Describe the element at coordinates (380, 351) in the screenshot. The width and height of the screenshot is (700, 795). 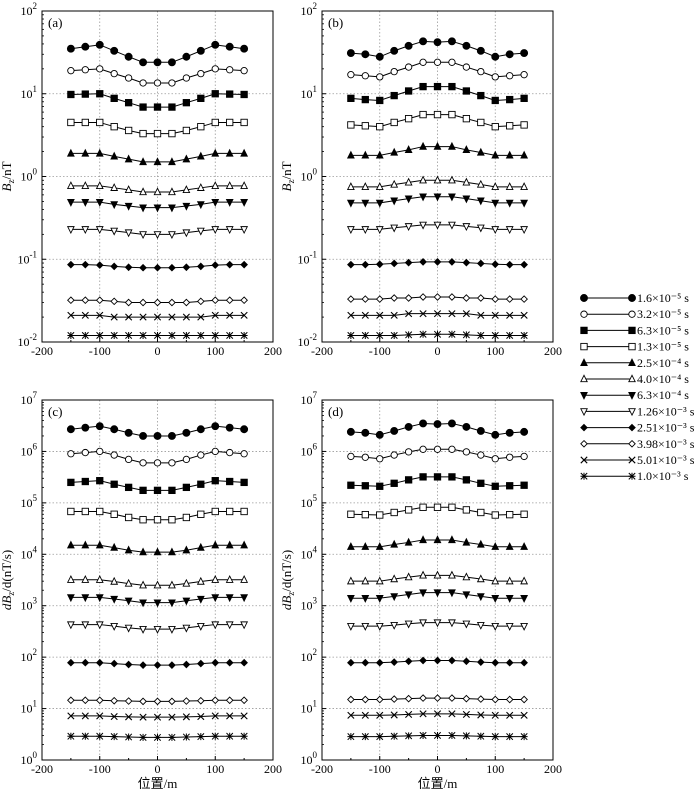
I see `x-tick-label: -100` at that location.